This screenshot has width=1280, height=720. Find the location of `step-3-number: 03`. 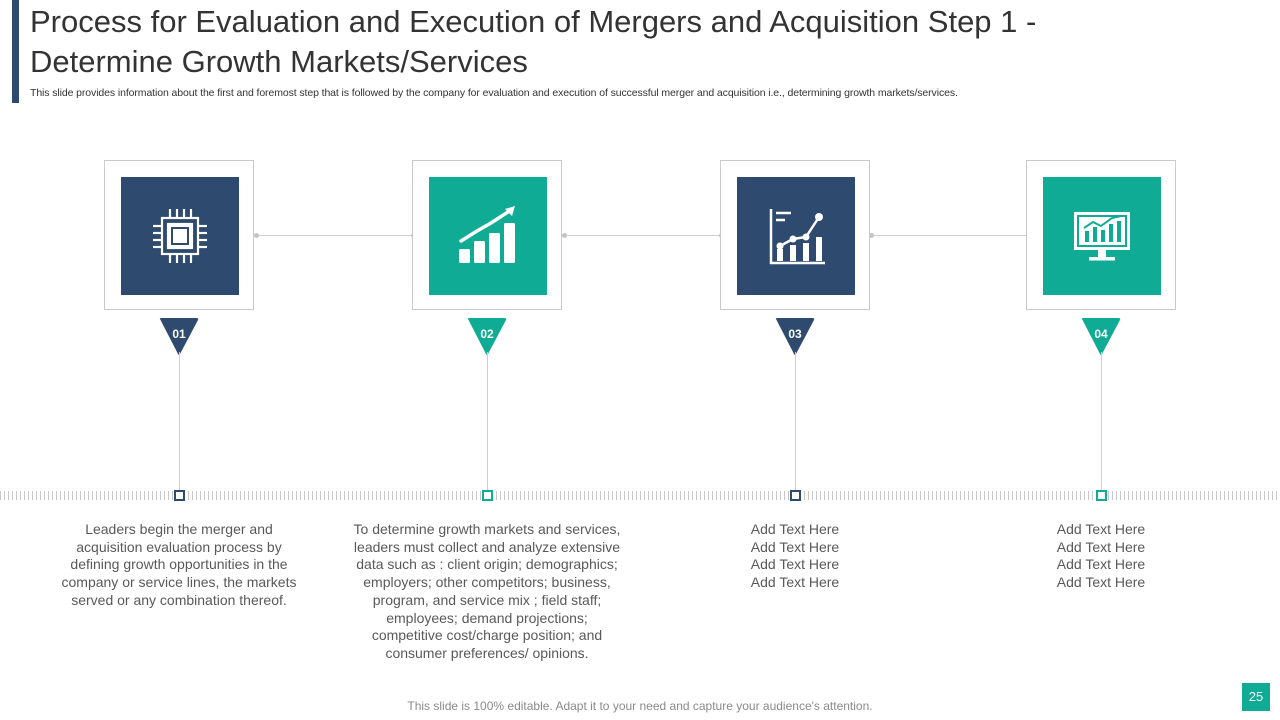

step-3-number: 03 is located at coordinates (795, 334).